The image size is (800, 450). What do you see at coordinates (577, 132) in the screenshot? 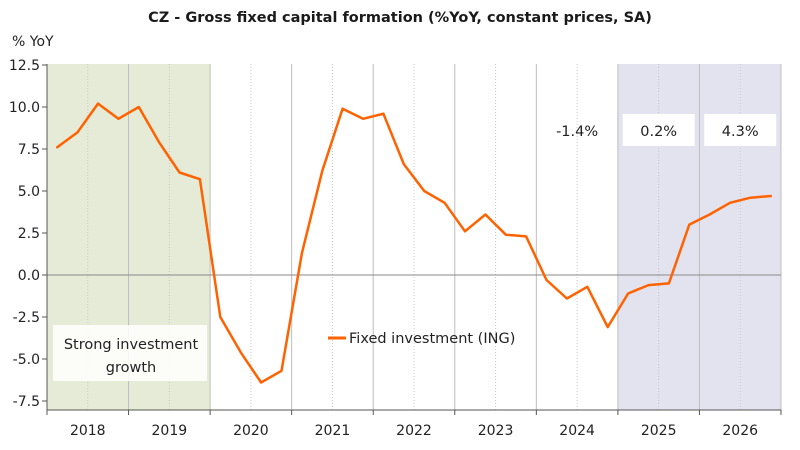
I see `annotation-label: -1.4%` at bounding box center [577, 132].